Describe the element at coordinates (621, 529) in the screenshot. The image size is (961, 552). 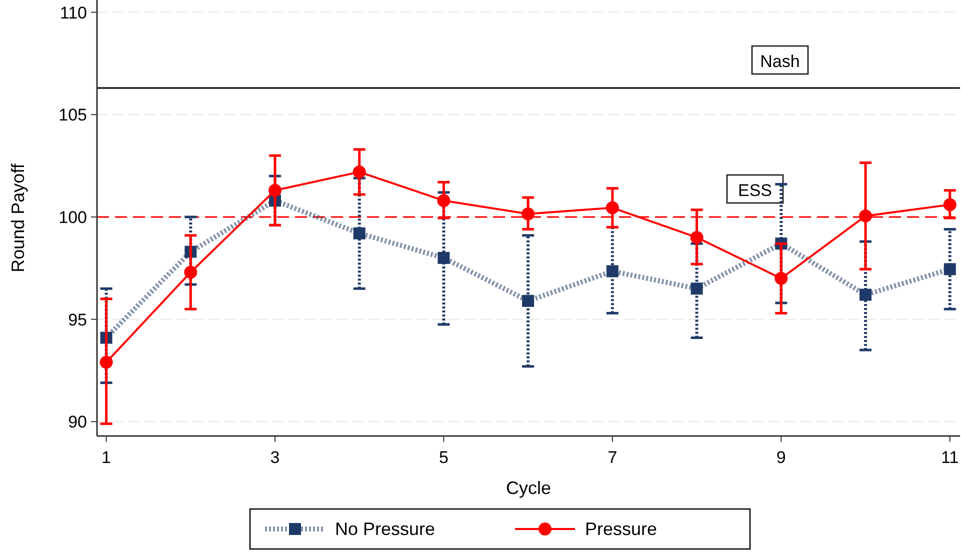
I see `legend-label: Pressure` at that location.